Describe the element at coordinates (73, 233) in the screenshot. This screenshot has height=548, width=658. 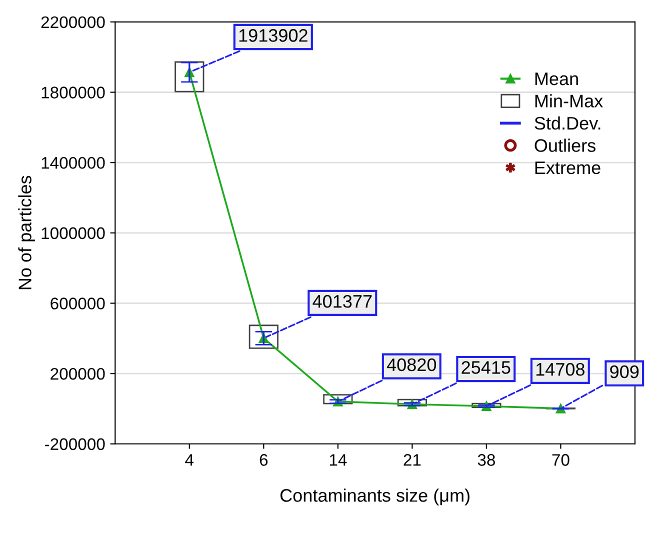
I see `y-tick-label: 1000000` at that location.